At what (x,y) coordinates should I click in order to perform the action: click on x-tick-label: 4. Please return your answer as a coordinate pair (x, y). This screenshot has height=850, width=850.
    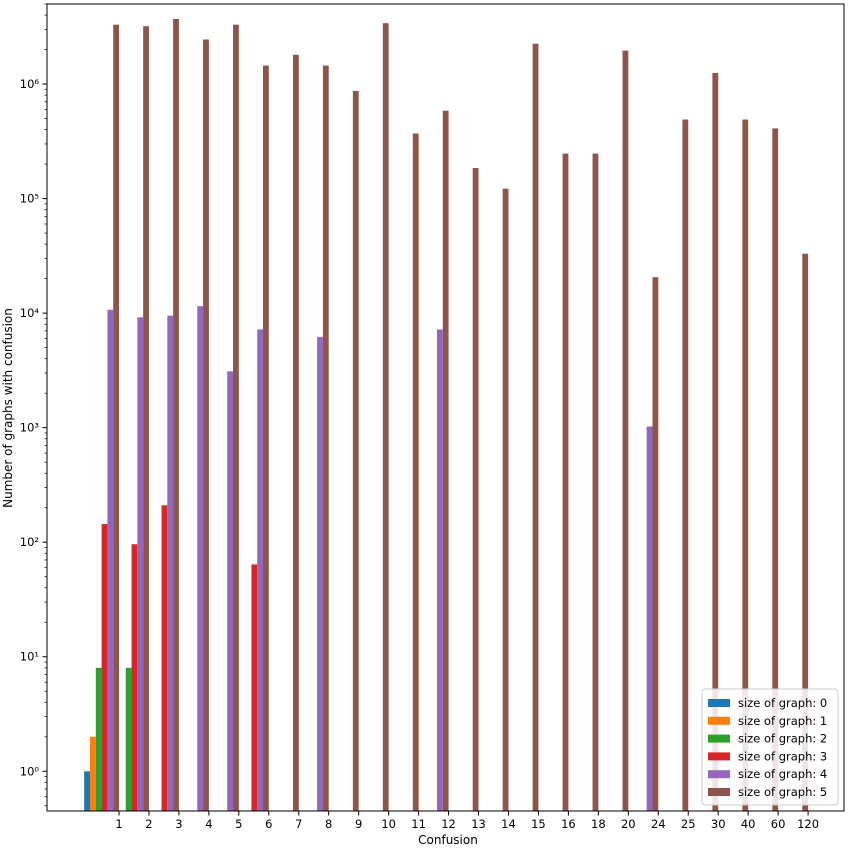
    Looking at the image, I should click on (208, 824).